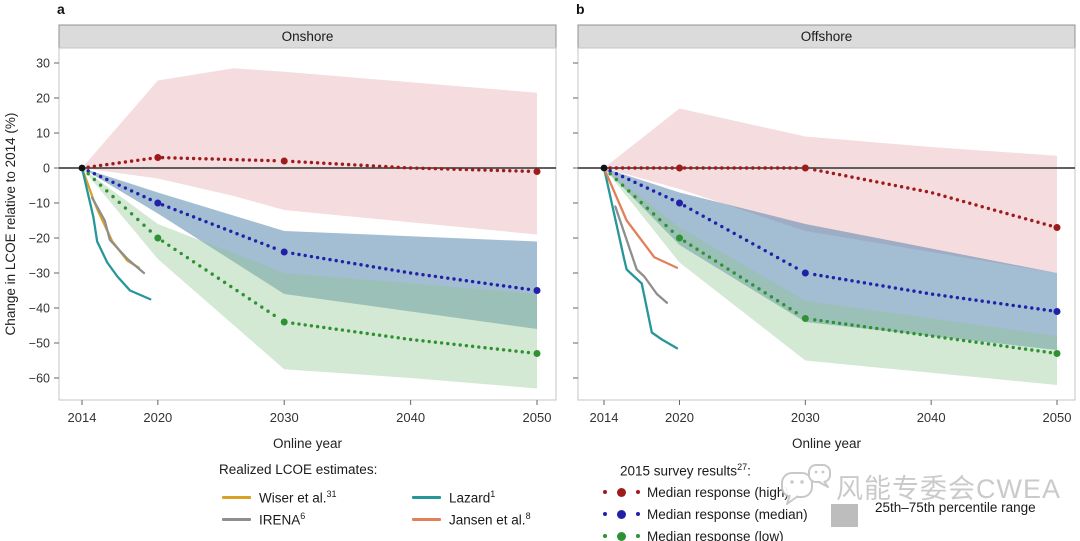 This screenshot has height=541, width=1080. What do you see at coordinates (39, 204) in the screenshot?
I see `y-tick-label: −10` at bounding box center [39, 204].